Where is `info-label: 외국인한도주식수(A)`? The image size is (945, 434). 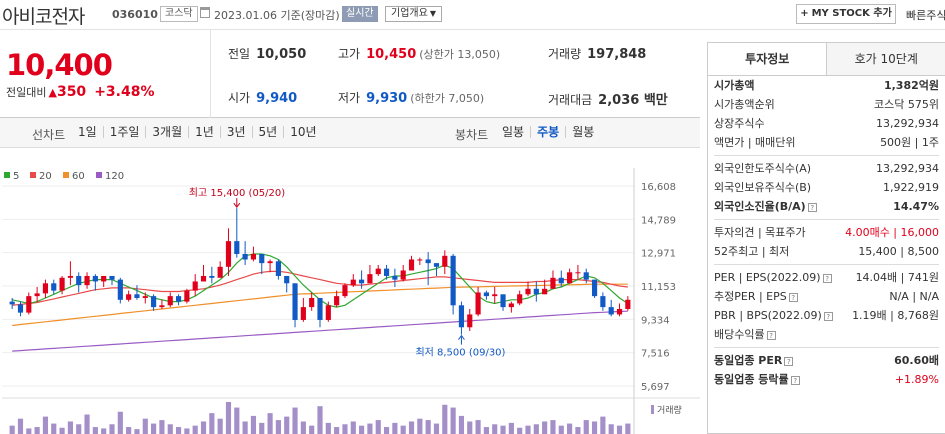
info-label: 외국인한도주식수(A) is located at coordinates (763, 168).